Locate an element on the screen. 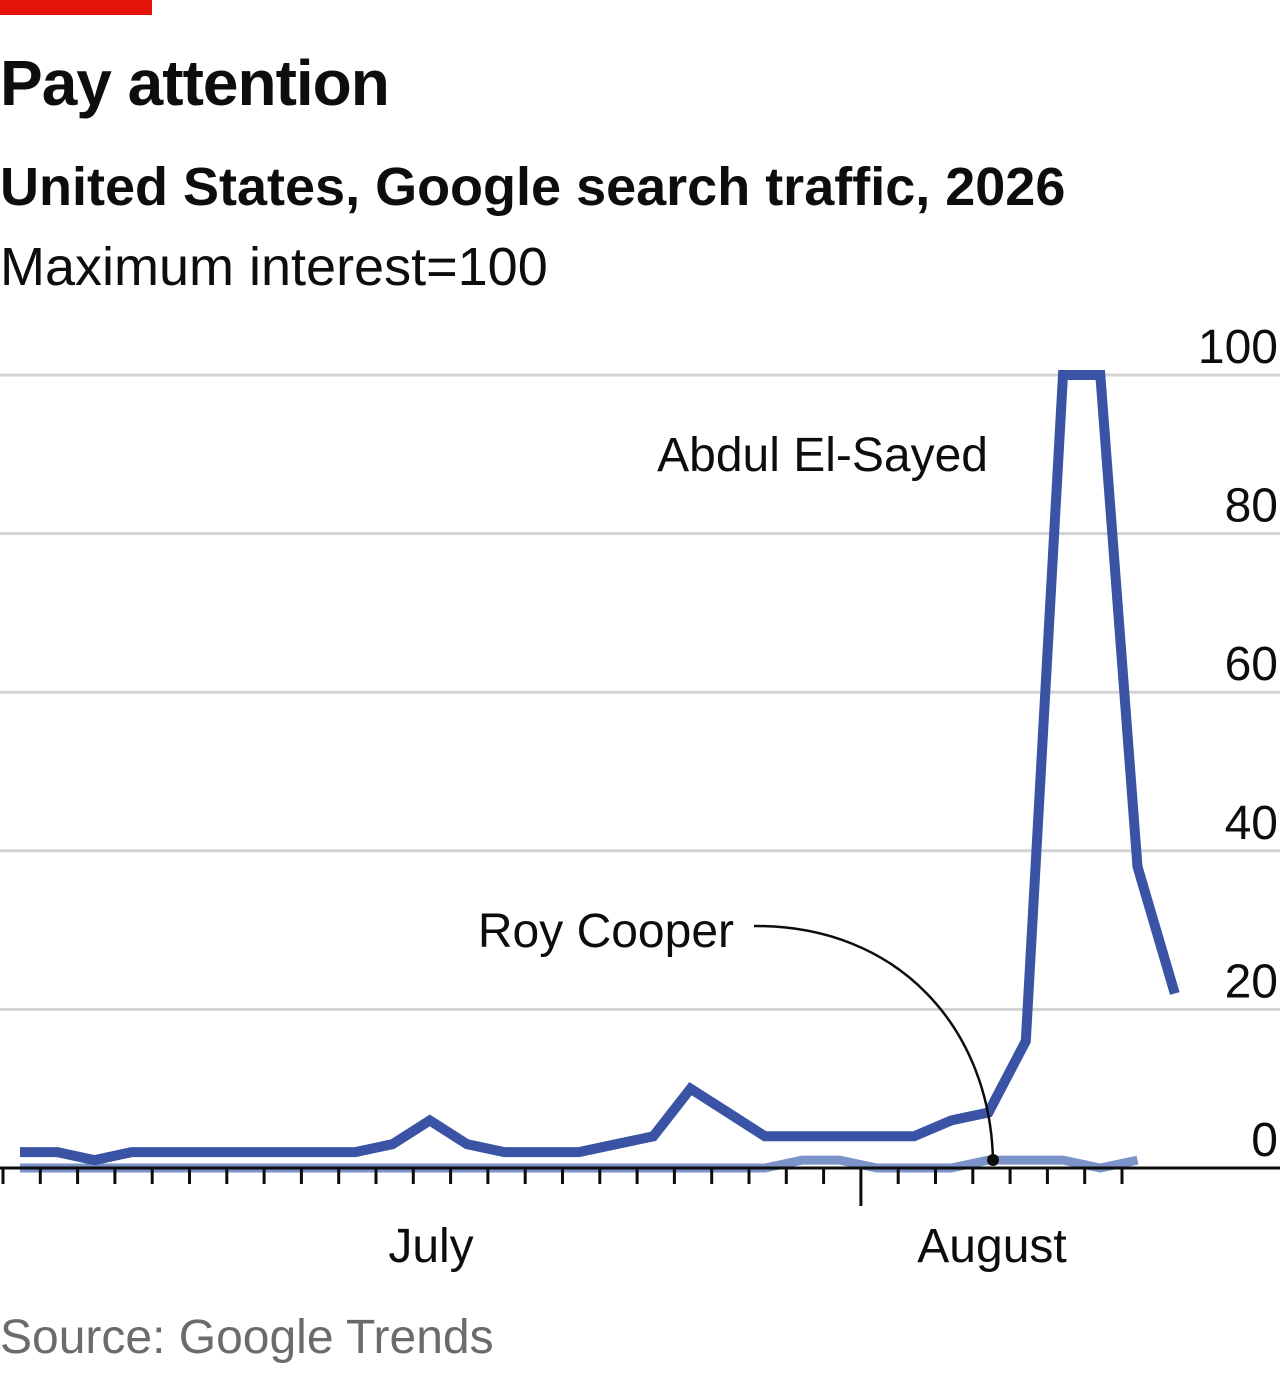 The image size is (1280, 1379). chart-unit-label: Maximum interest=100 is located at coordinates (274, 267).